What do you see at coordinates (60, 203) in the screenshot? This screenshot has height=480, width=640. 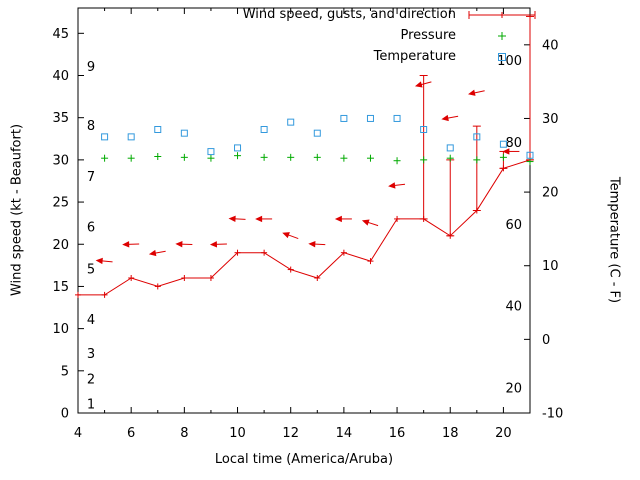 I see `svg-text: 25` at bounding box center [60, 203].